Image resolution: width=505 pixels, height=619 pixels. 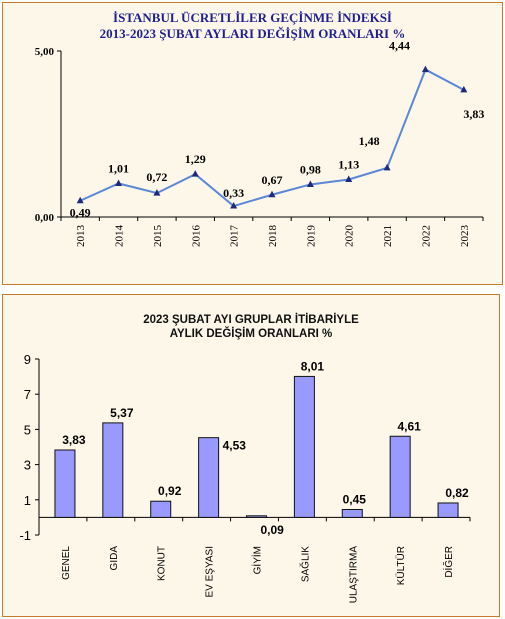 I want to click on data-label: 0,82, so click(x=457, y=493).